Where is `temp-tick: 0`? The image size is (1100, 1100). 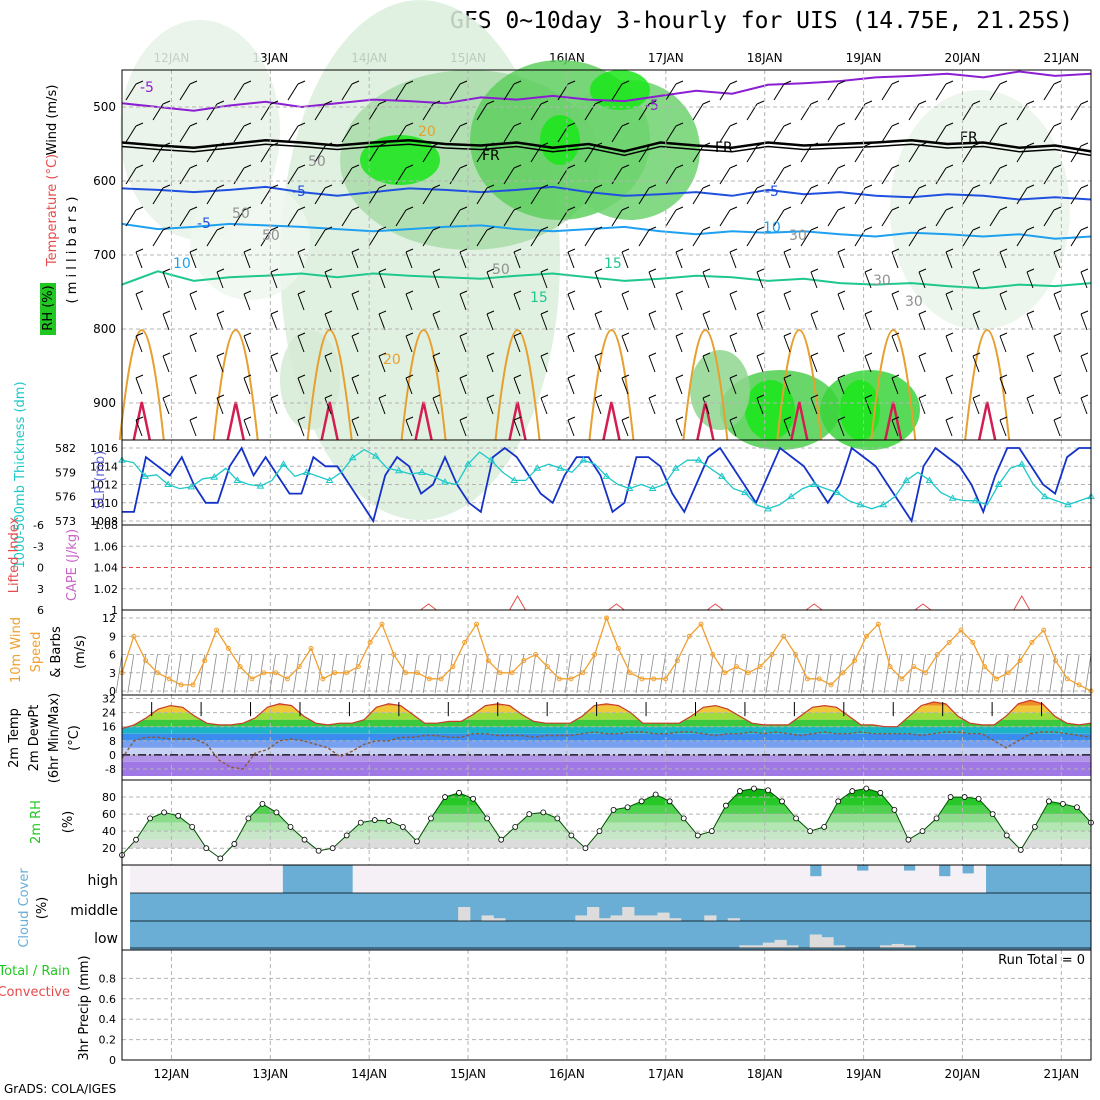
temp-tick: 0 is located at coordinates (112, 755).